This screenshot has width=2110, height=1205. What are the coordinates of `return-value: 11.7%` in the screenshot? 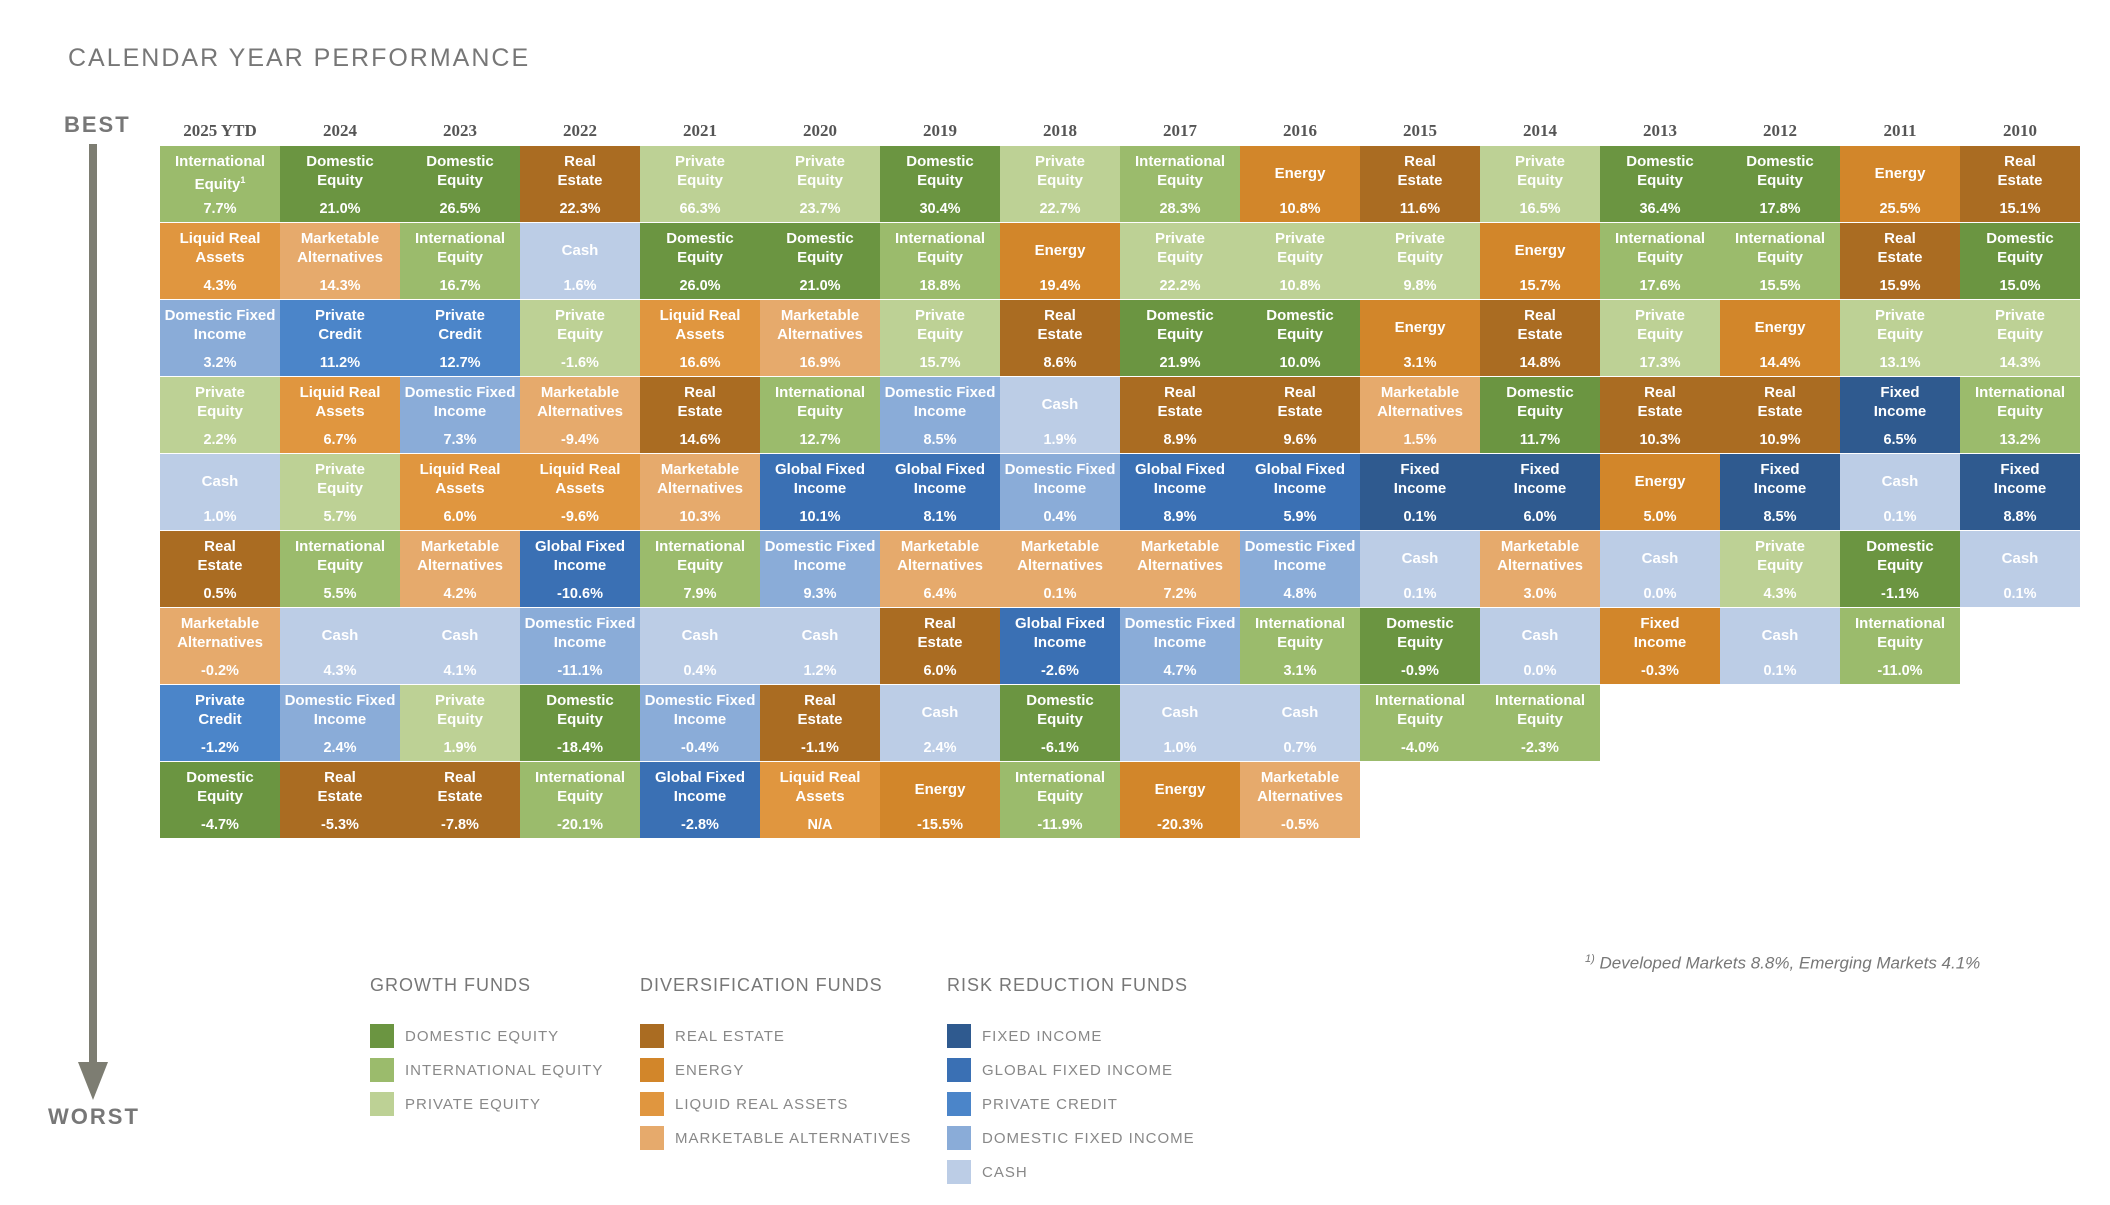 It's located at (1540, 440).